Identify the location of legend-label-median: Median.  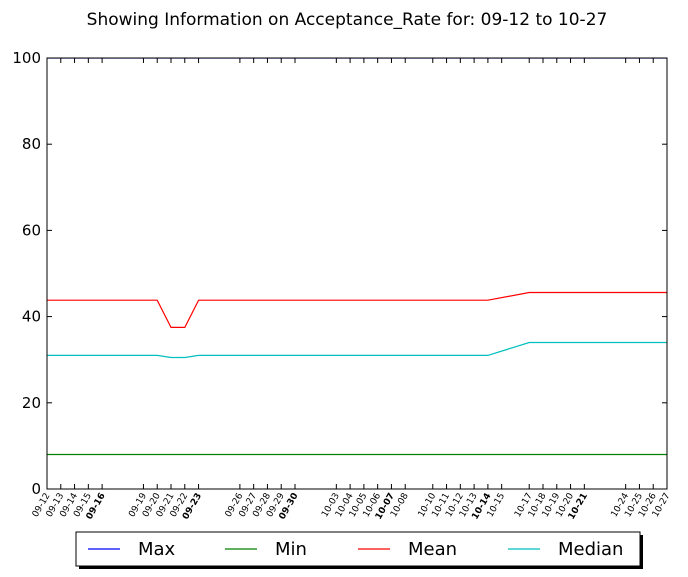
(590, 549).